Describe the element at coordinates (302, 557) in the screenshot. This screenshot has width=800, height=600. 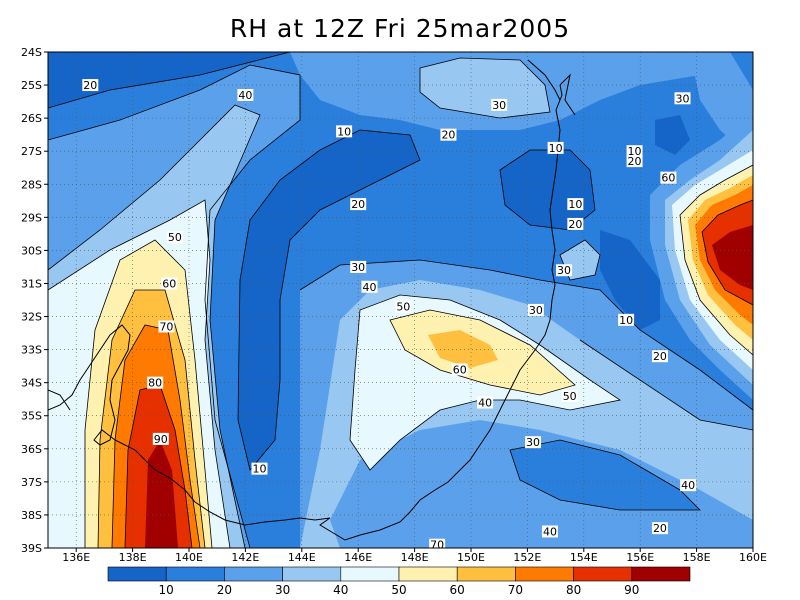
I see `x-tick-label: 144E` at that location.